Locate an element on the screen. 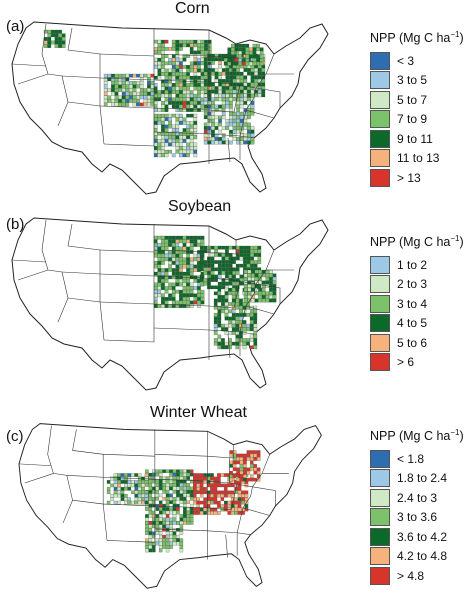  legend-label: 11 to 13 is located at coordinates (418, 158).